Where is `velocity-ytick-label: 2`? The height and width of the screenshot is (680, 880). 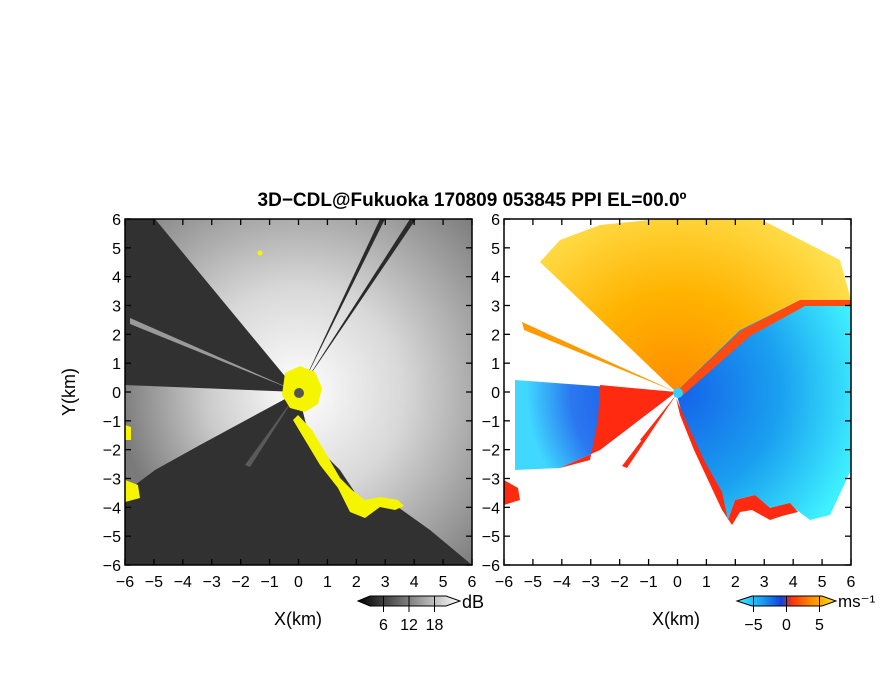
velocity-ytick-label: 2 is located at coordinates (495, 335).